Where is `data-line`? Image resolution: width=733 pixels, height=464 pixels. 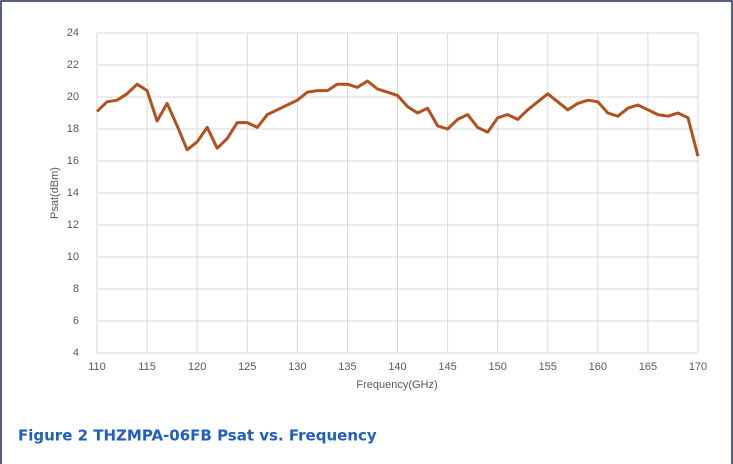 data-line is located at coordinates (397, 118).